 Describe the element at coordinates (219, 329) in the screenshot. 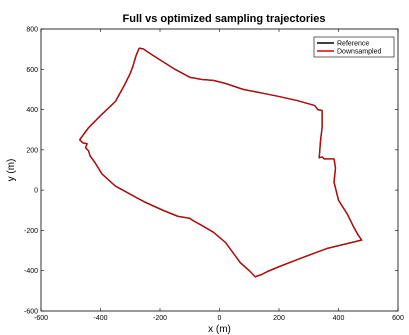

I see `x-axis-label: x (m)` at that location.